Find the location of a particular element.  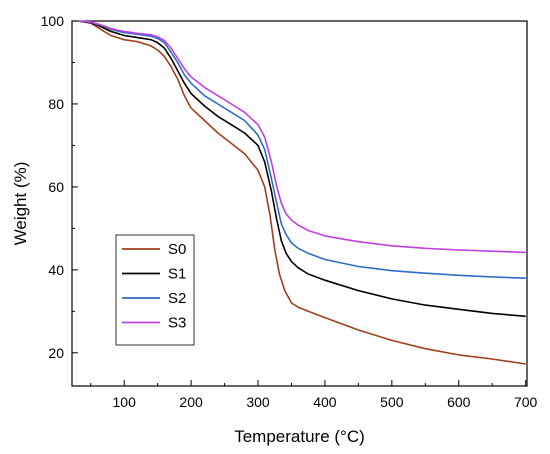

x-tick-label: 500 is located at coordinates (392, 402).